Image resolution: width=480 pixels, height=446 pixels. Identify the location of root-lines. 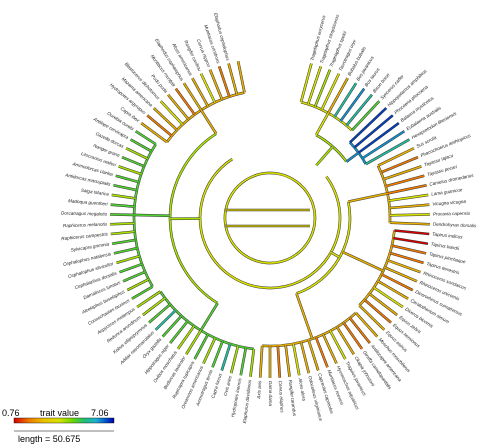
(267, 218).